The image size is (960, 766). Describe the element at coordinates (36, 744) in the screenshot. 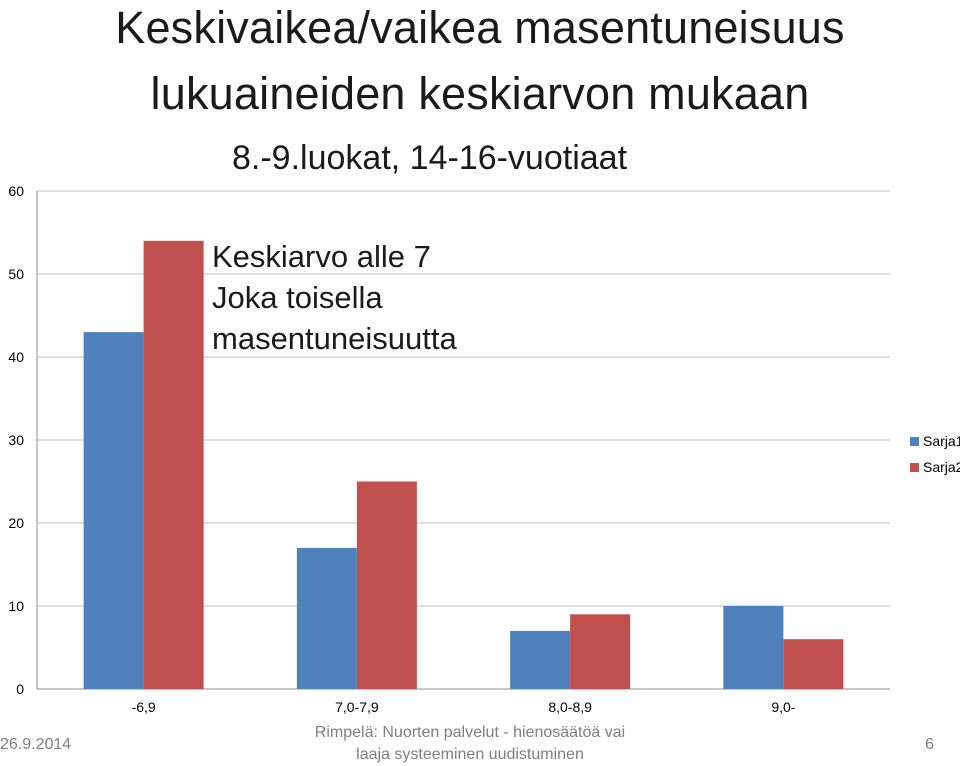

I see `footer-date: 26.9.2014` at that location.